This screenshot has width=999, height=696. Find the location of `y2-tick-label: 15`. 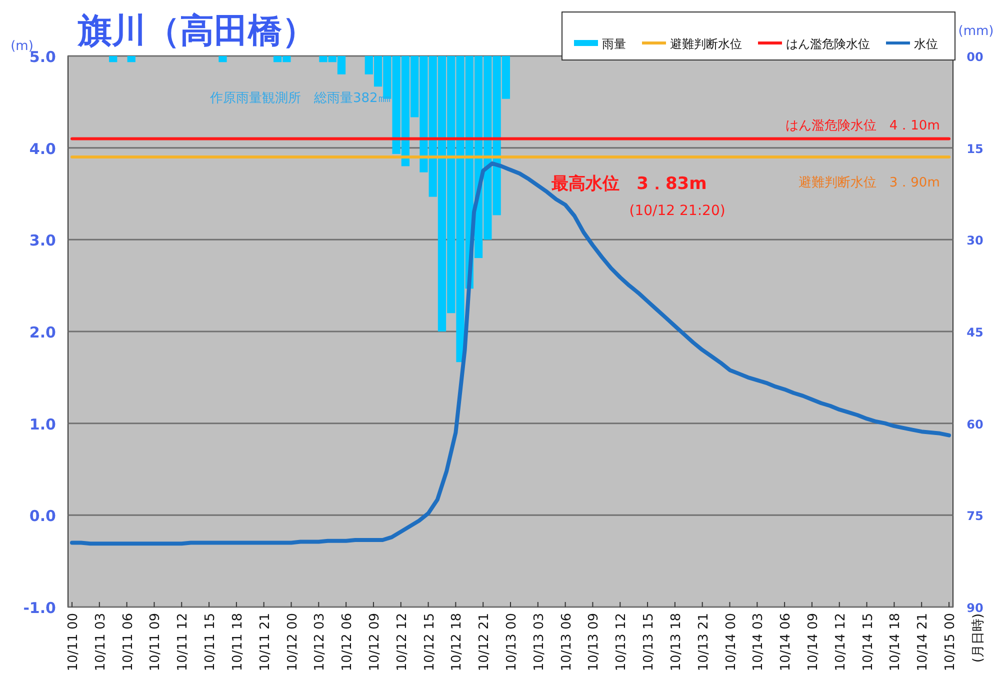

y2-tick-label: 15 is located at coordinates (975, 149).